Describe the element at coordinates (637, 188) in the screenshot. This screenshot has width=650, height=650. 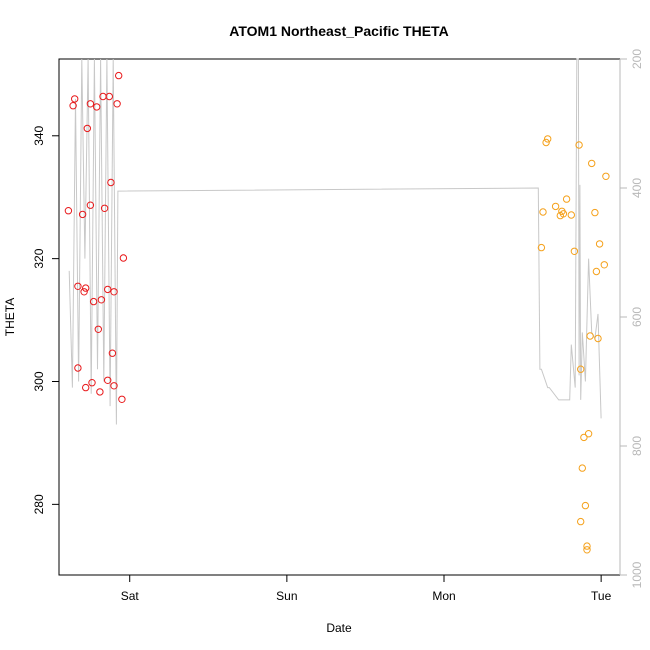
I see `y2-tick-label: 400` at that location.